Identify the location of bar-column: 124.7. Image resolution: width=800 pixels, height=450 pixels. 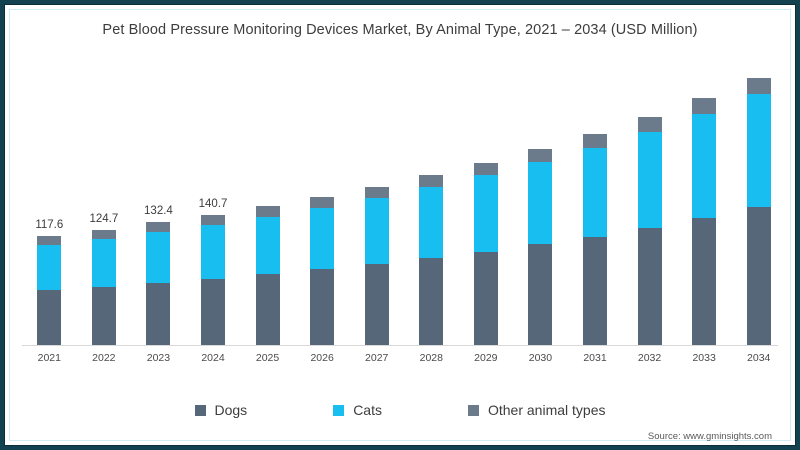
(103, 279).